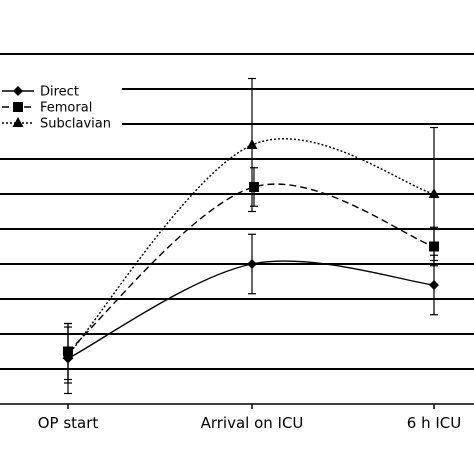  Describe the element at coordinates (66, 108) in the screenshot. I see `legend-label: Femoral` at that location.